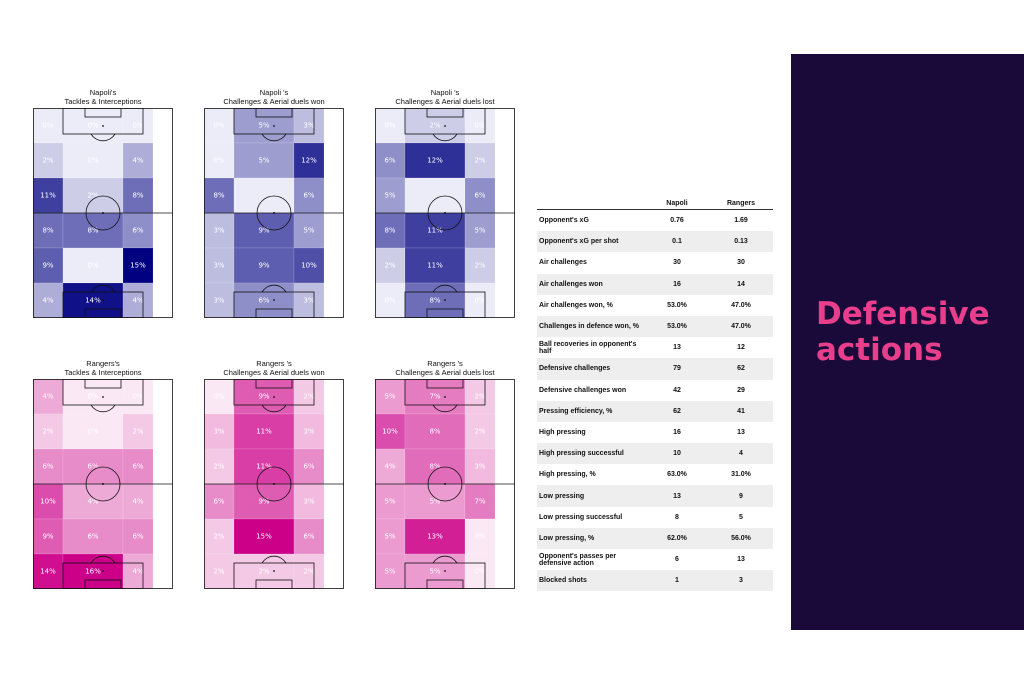 This screenshot has width=1024, height=683. I want to click on table-row: Opponent's xG 0.76 1.69, so click(655, 221).